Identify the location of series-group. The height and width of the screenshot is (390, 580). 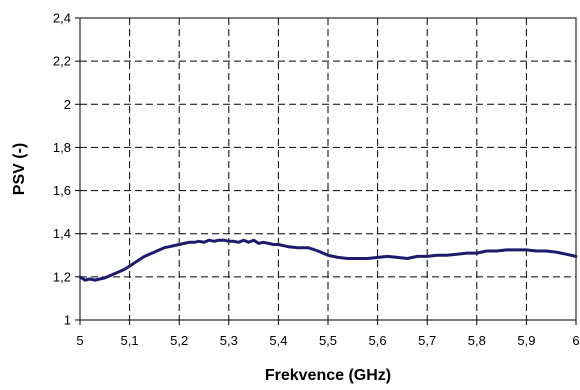
(328, 260).